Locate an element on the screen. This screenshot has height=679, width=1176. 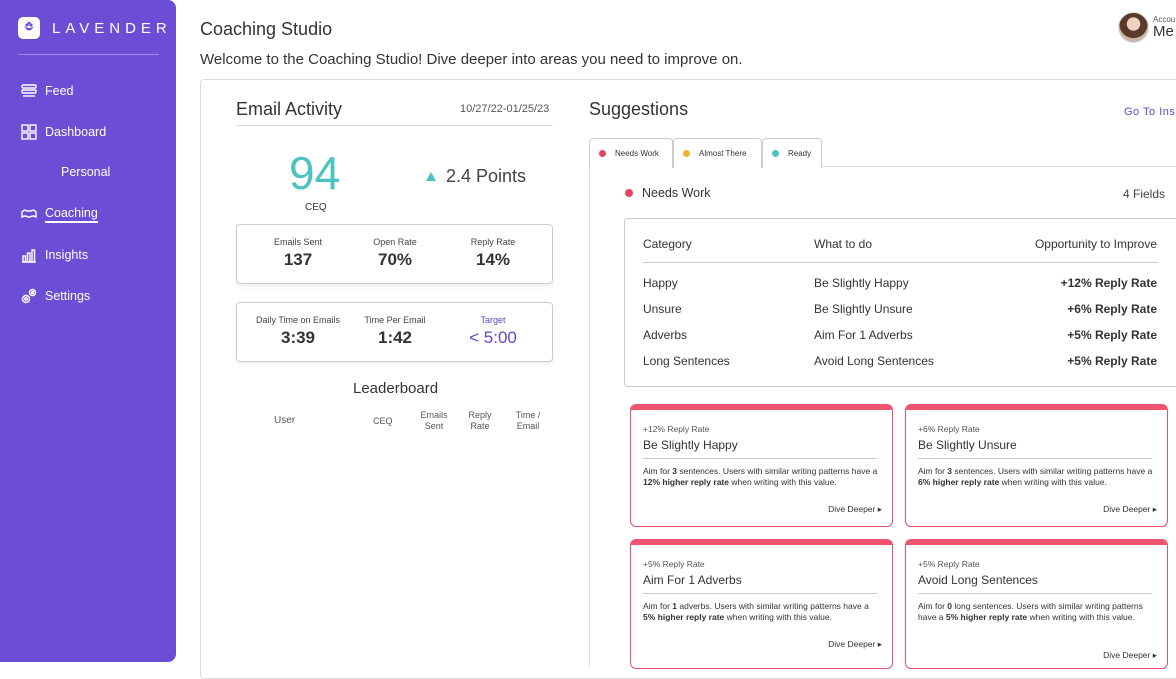
sidebar-item-label: Feed is located at coordinates (59, 91).